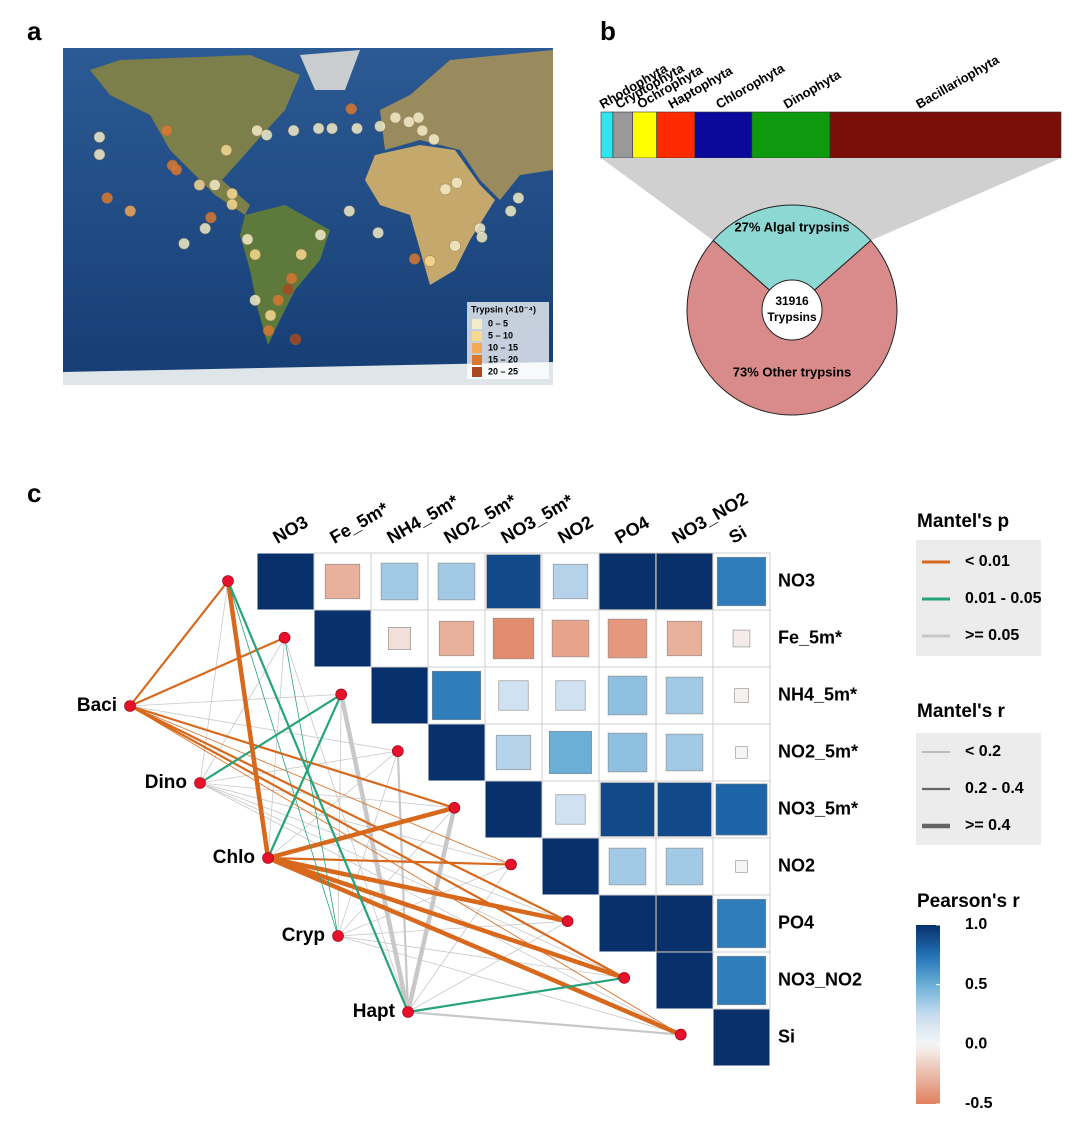 This screenshot has width=1080, height=1131. I want to click on pie-wedge, so click(792, 257).